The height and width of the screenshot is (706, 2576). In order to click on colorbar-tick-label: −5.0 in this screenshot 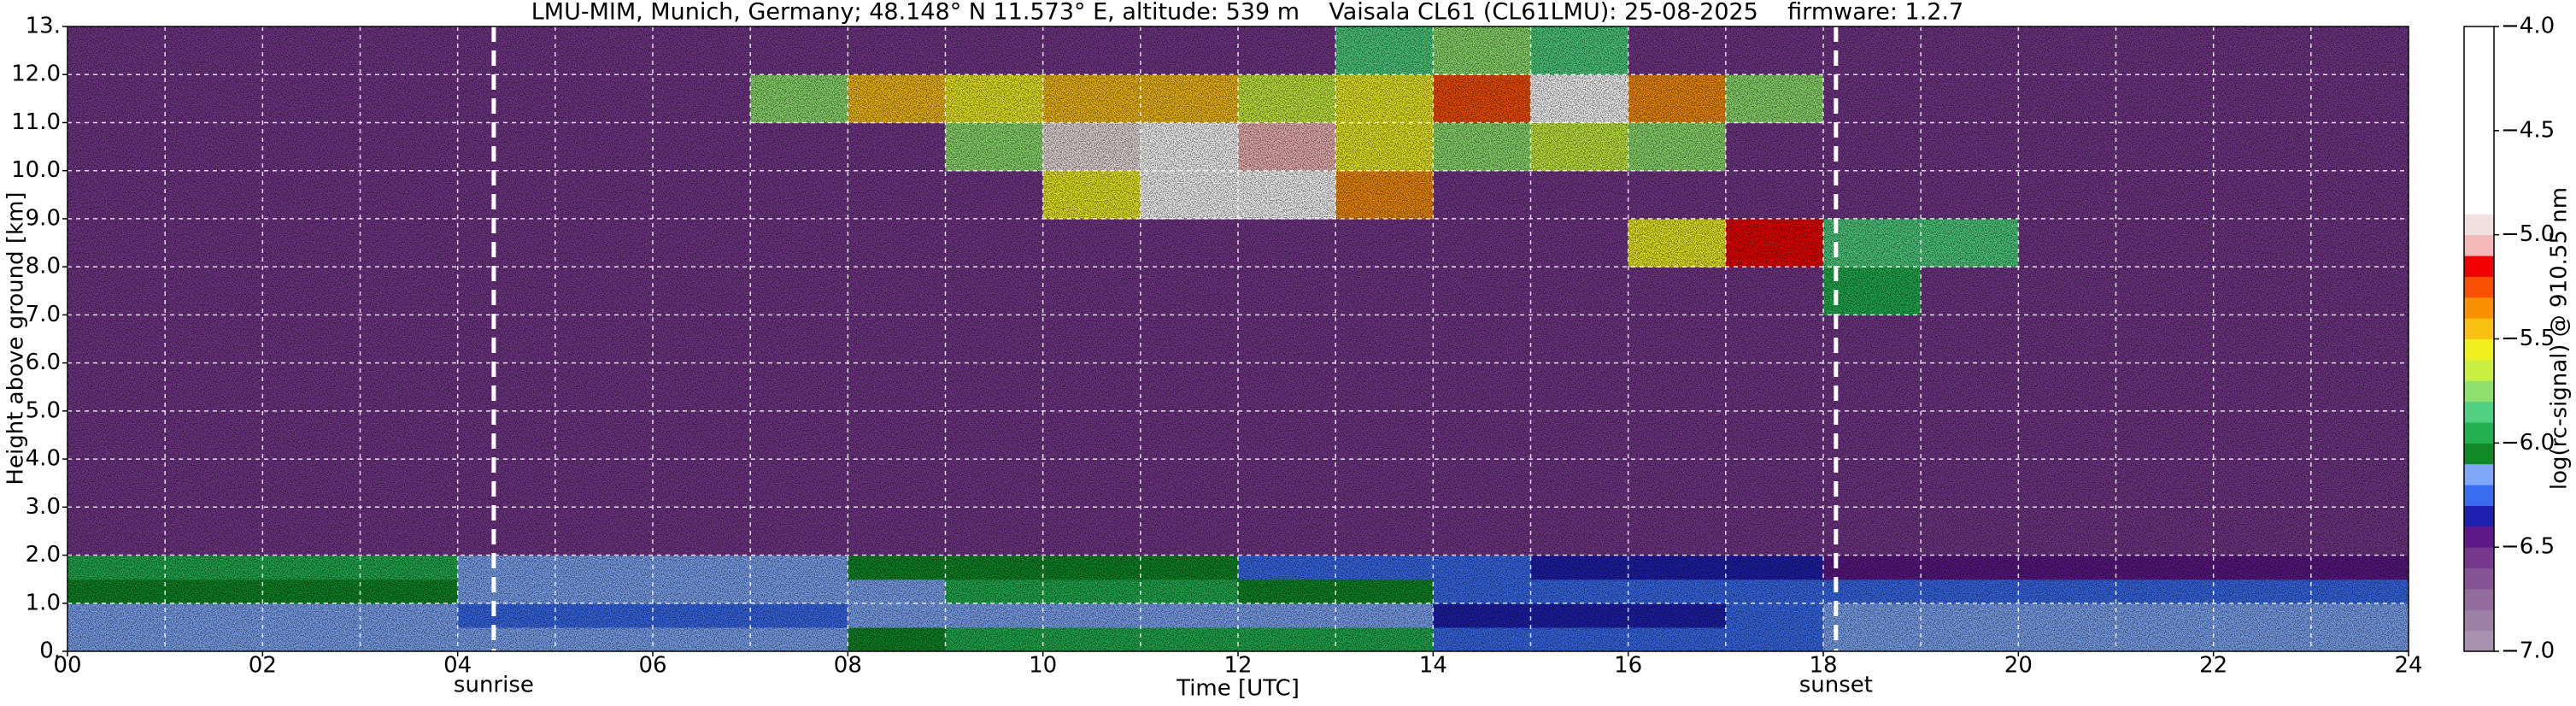, I will do `click(2528, 234)`.